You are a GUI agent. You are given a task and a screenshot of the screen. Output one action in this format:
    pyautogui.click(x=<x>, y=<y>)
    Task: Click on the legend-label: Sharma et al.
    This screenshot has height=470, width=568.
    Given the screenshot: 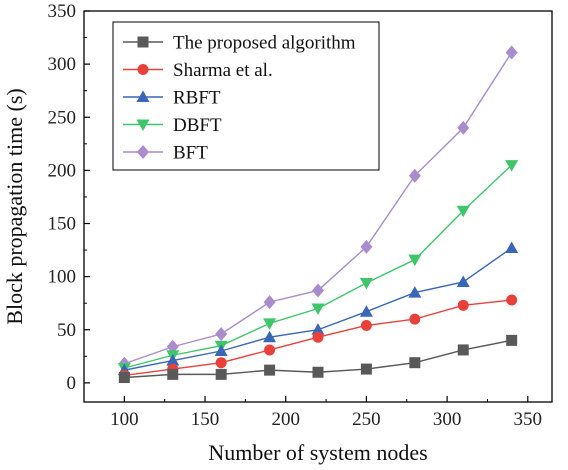 What is the action you would take?
    pyautogui.click(x=223, y=70)
    